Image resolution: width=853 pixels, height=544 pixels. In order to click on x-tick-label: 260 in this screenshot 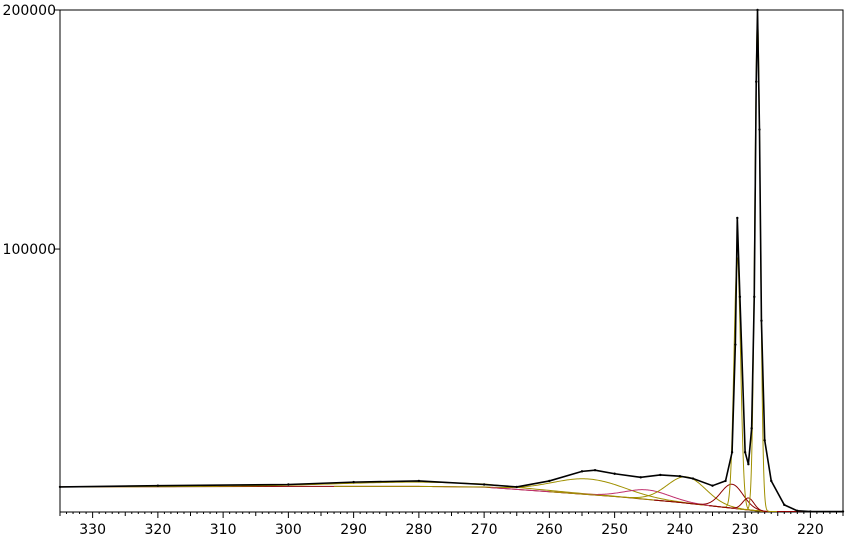, I will do `click(549, 530)`.